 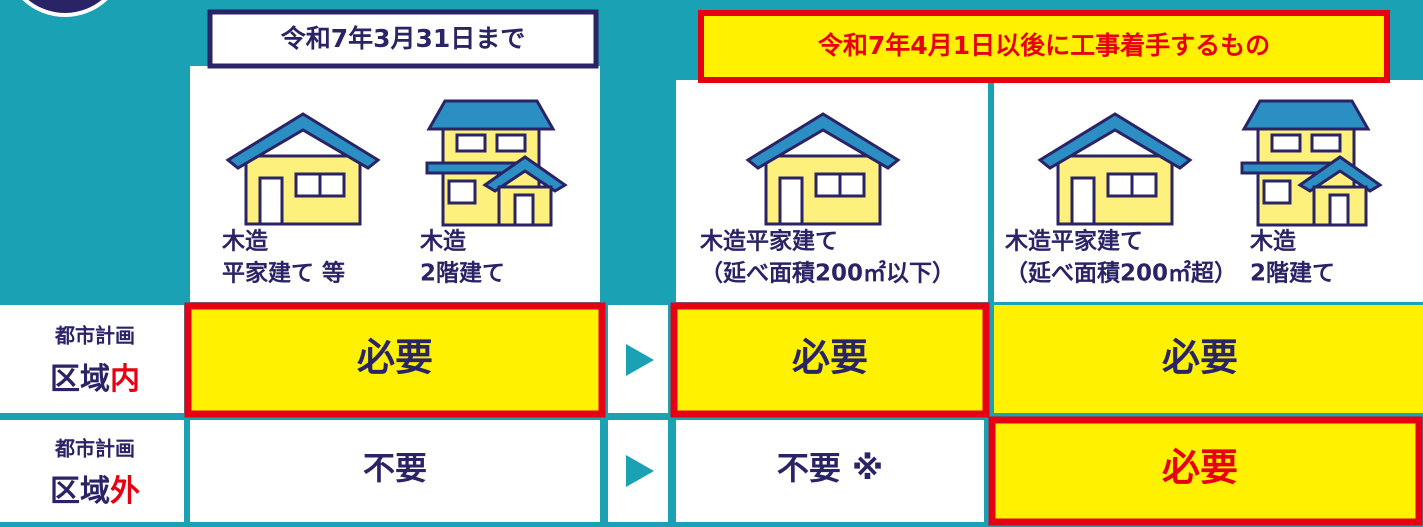 I want to click on row-label: 区域内, so click(x=95, y=379).